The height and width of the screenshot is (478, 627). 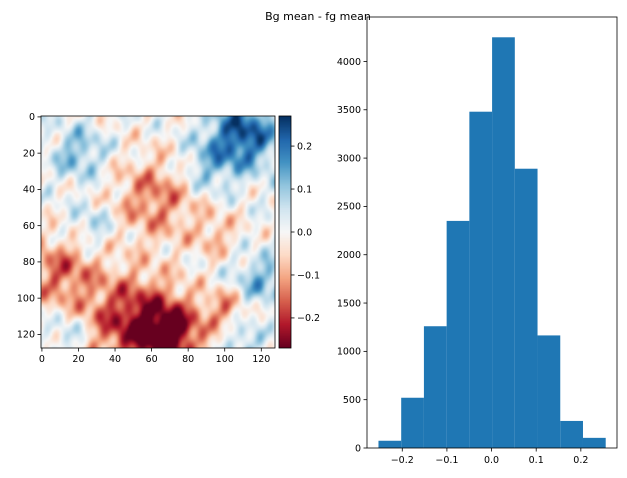 What do you see at coordinates (26, 335) in the screenshot?
I see `heatmap-y-tick-label: 120` at bounding box center [26, 335].